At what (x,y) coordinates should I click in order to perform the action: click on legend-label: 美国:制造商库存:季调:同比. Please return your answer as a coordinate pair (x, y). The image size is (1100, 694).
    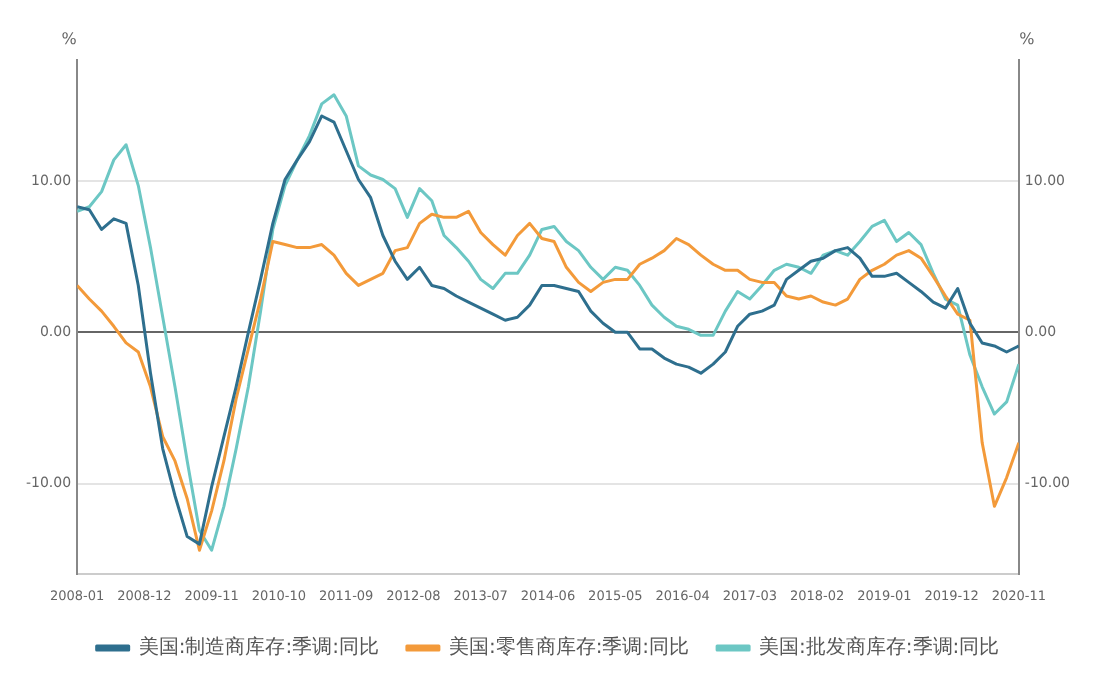
    Looking at the image, I should click on (258, 647).